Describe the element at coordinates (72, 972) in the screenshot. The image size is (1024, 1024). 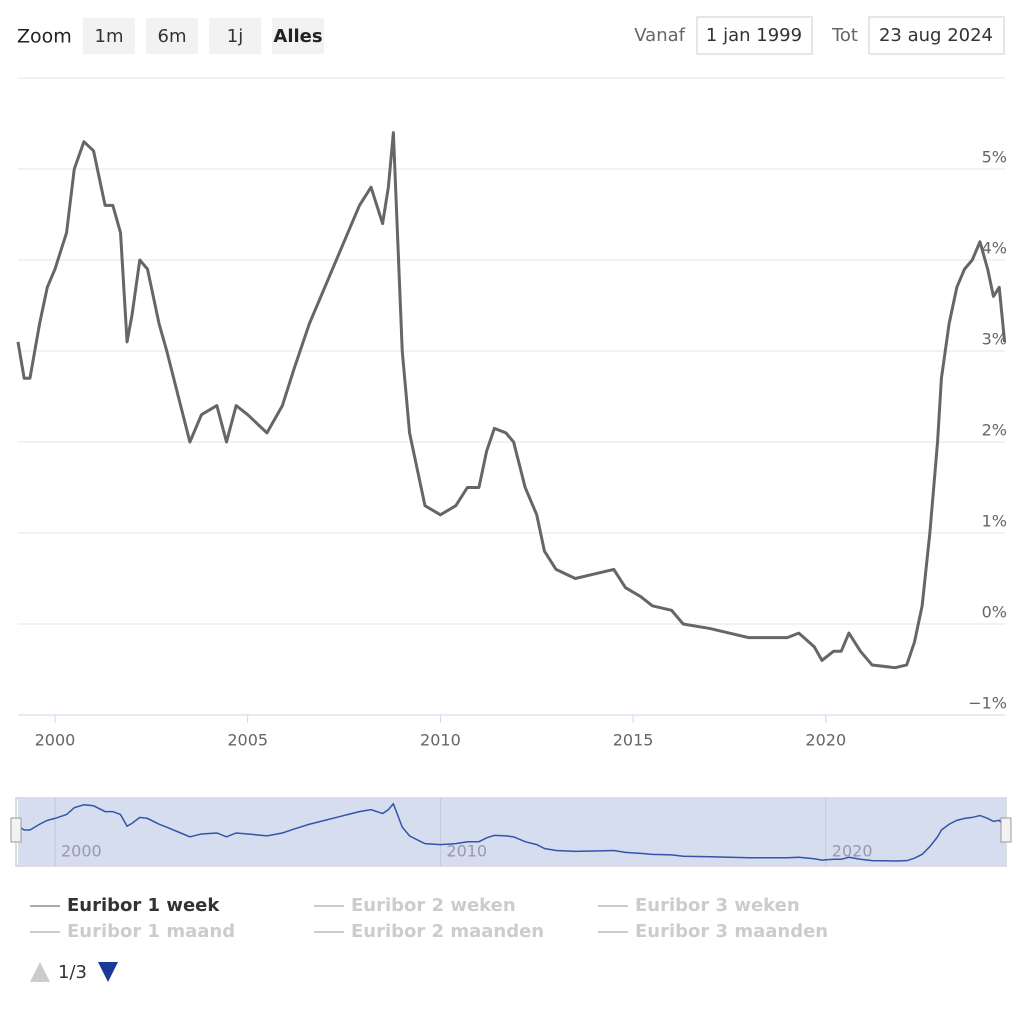
I see `legend-page: 1/3` at that location.